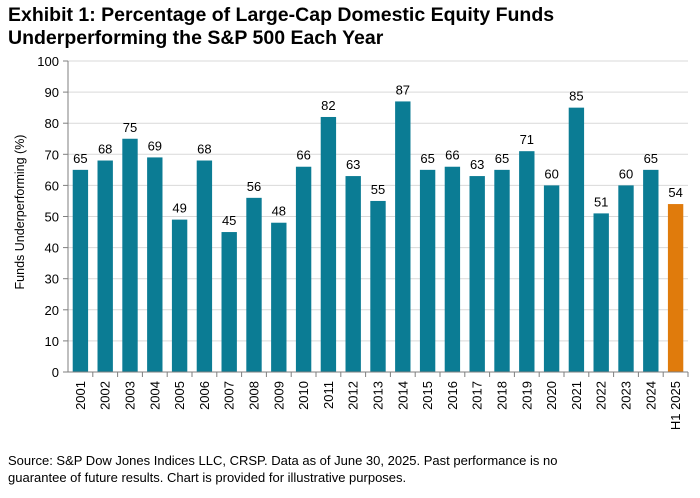 Image resolution: width=700 pixels, height=498 pixels. What do you see at coordinates (130, 395) in the screenshot?
I see `x-tick-label: 2003` at bounding box center [130, 395].